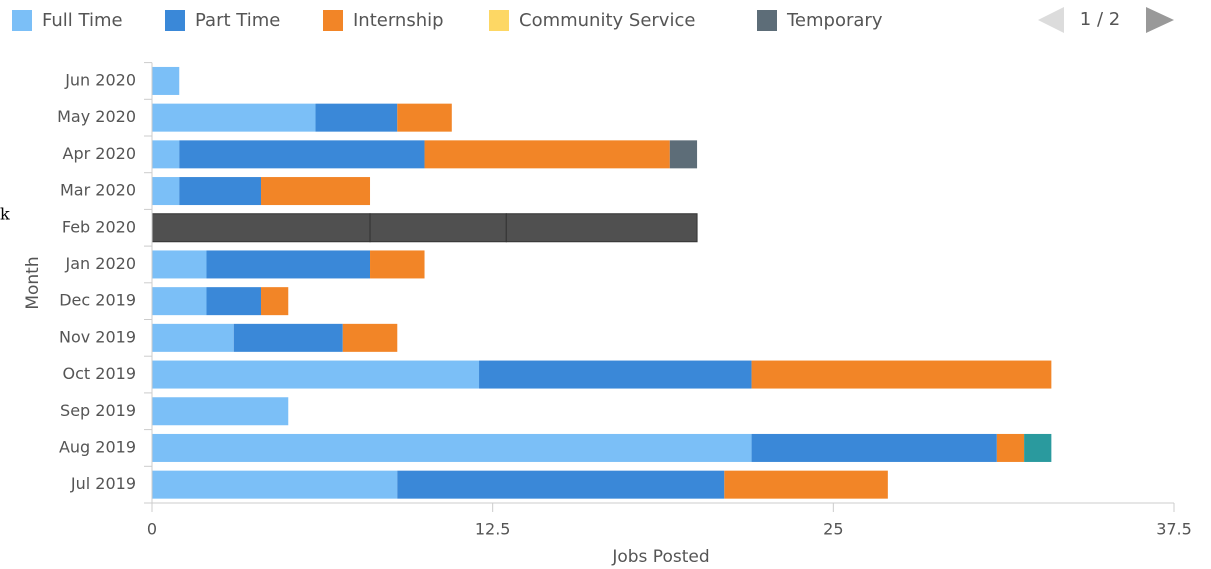 The height and width of the screenshot is (569, 1211). What do you see at coordinates (660, 557) in the screenshot?
I see `x-axis-title: Jobs Posted` at bounding box center [660, 557].